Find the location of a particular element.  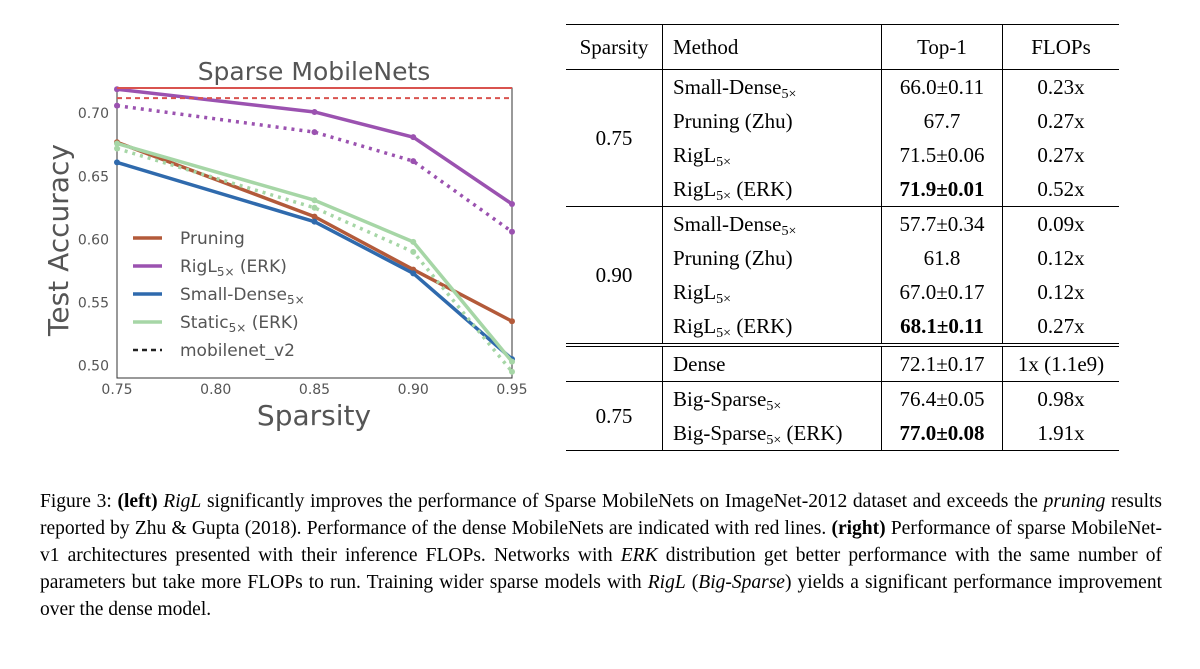

header-top1: Top-1 is located at coordinates (942, 47).